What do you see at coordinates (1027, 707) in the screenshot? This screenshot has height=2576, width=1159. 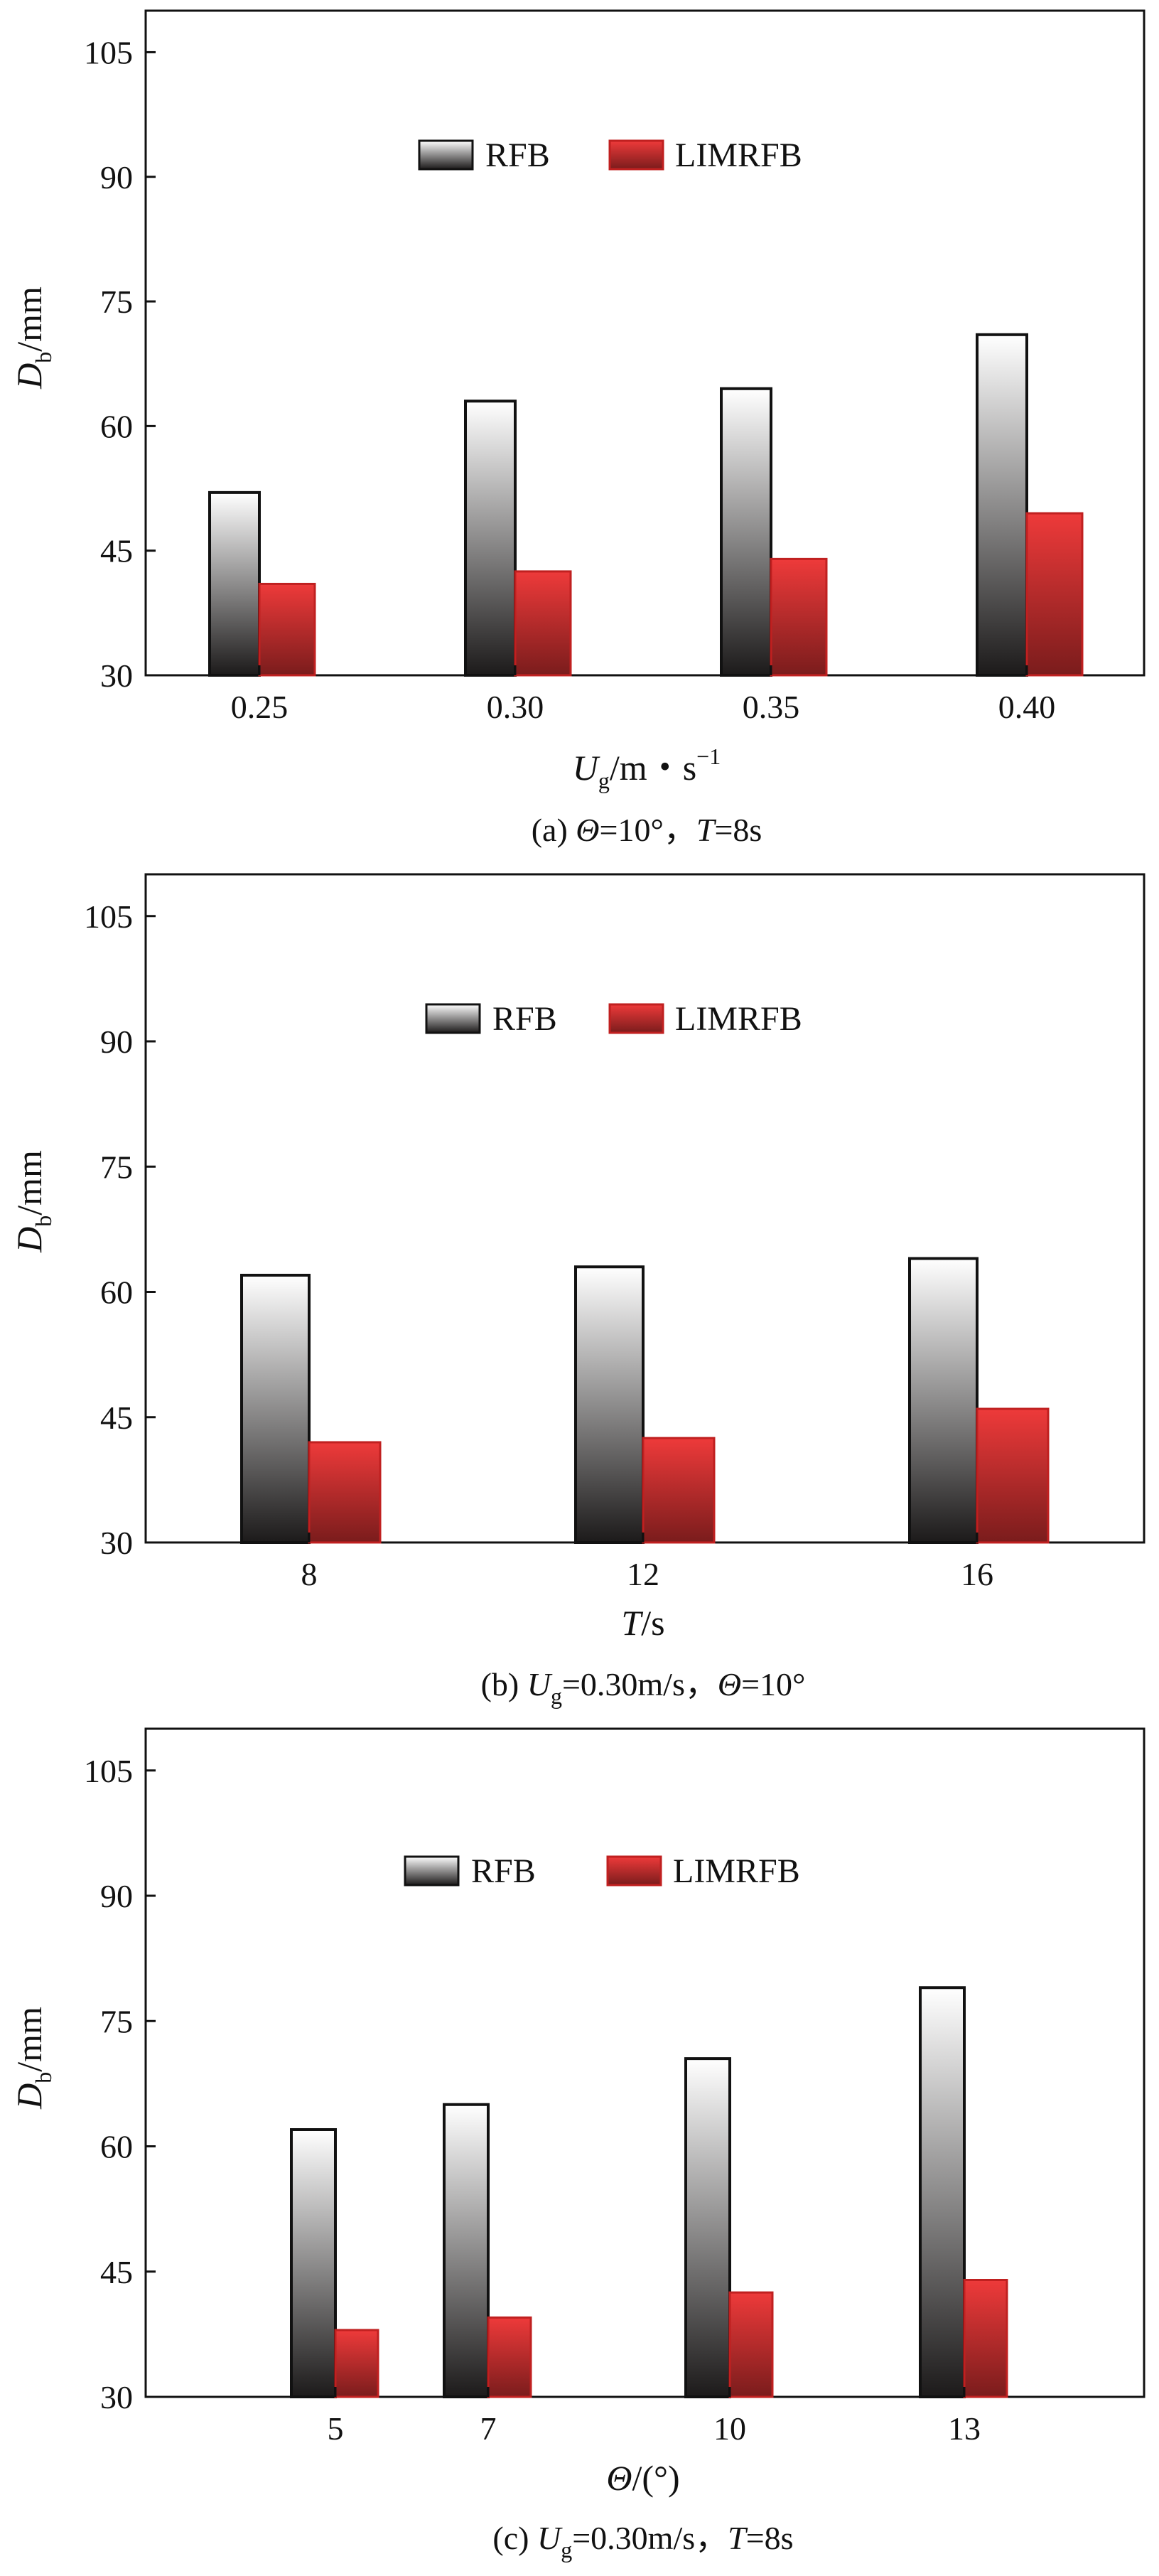 I see `x-tick-label: 0.40` at bounding box center [1027, 707].